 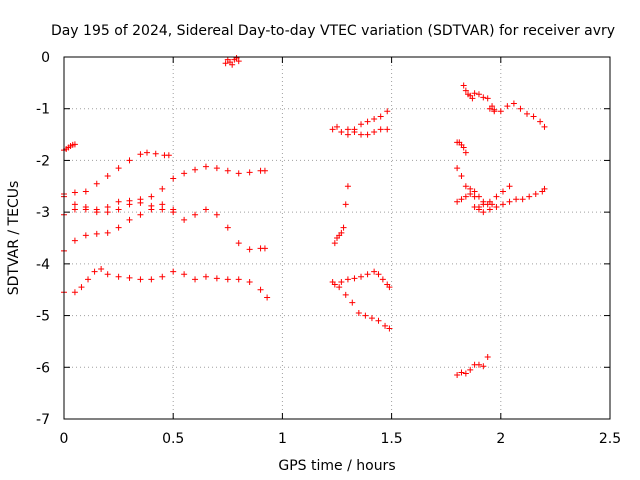 I want to click on x-axis-label: GPS time / hours, so click(x=336, y=466).